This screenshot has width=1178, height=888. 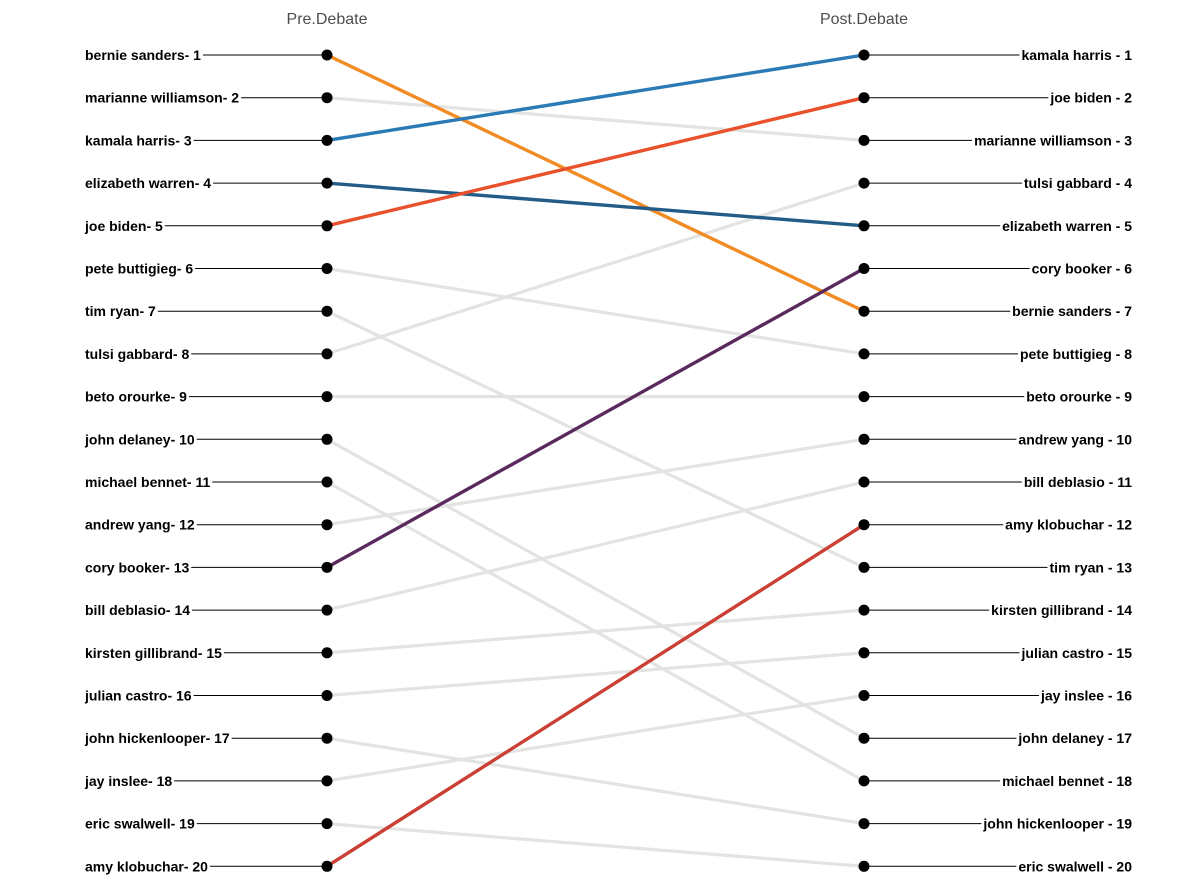 What do you see at coordinates (157, 738) in the screenshot?
I see `pre-label-17: john hickenlooper- 17` at bounding box center [157, 738].